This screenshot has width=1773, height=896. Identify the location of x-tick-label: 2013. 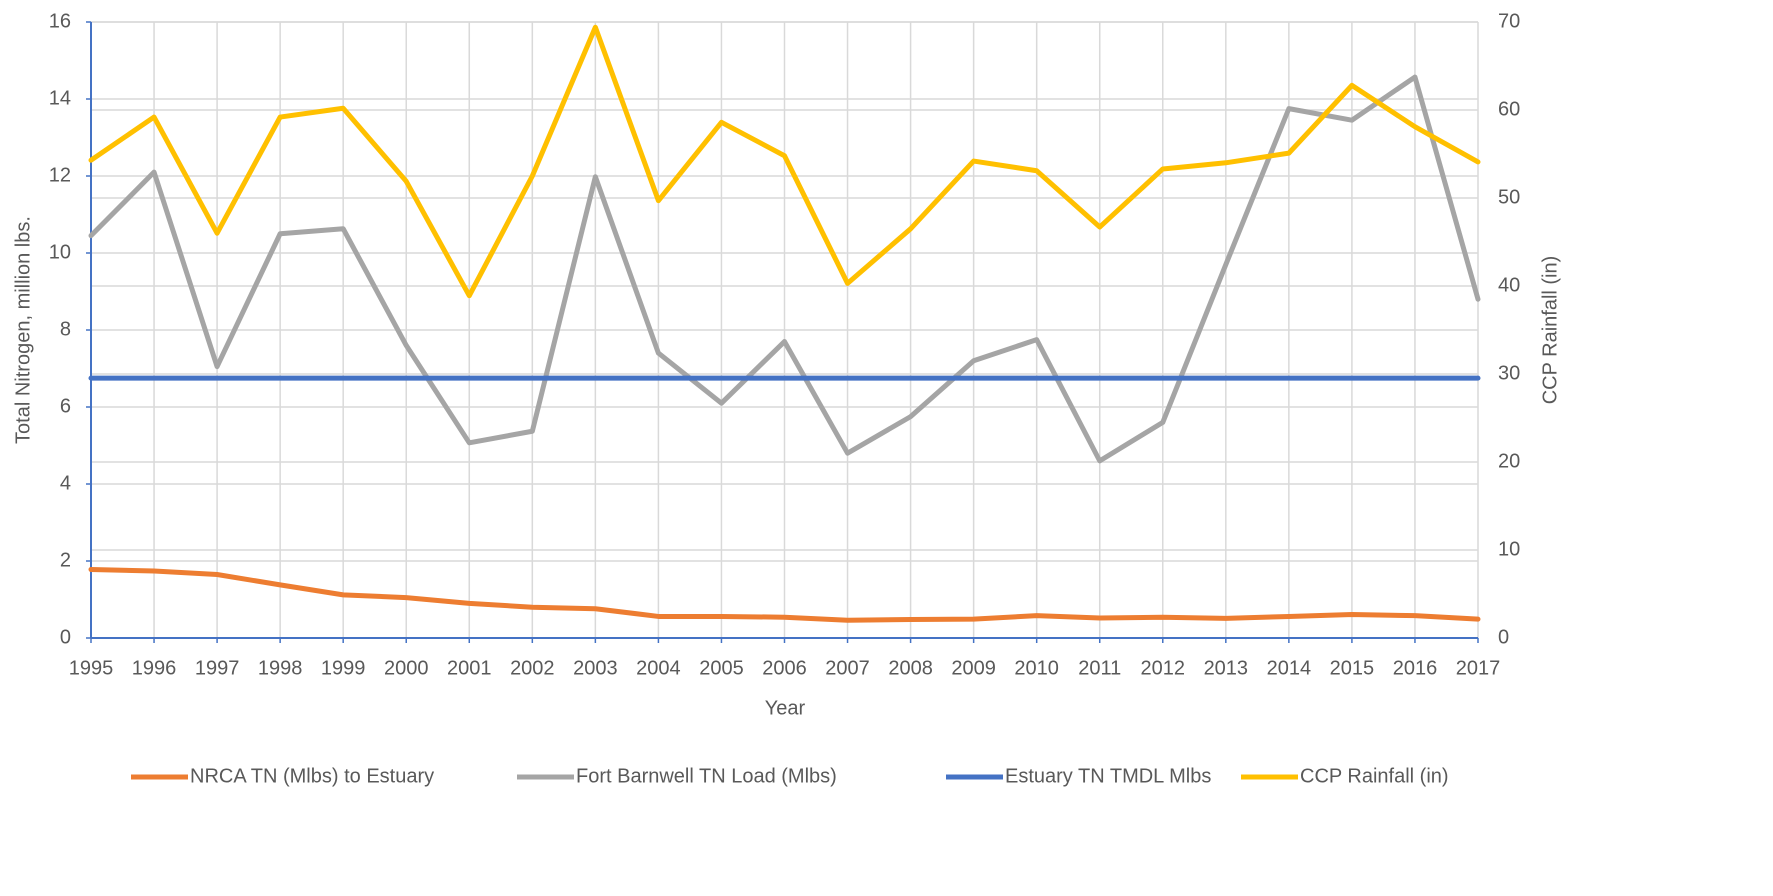
(1226, 668).